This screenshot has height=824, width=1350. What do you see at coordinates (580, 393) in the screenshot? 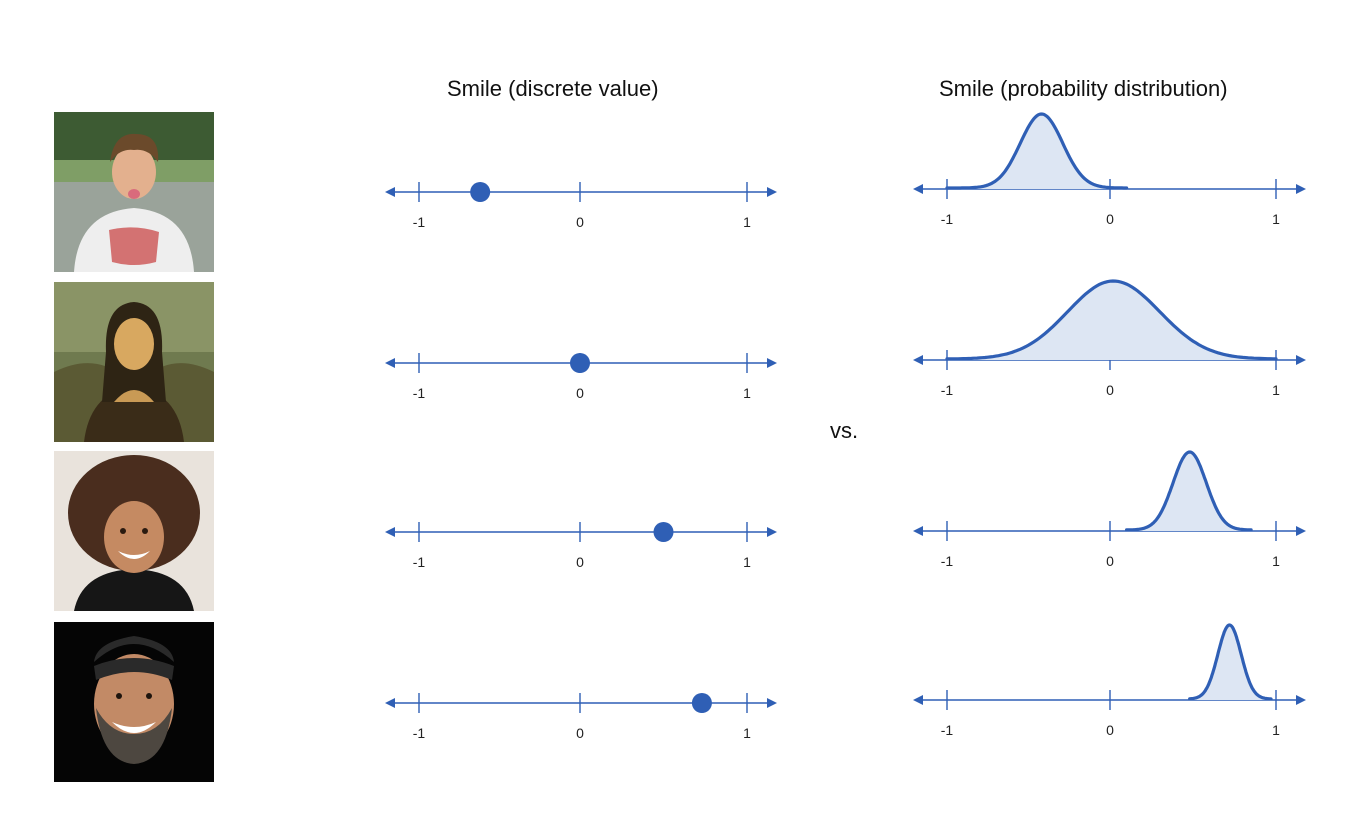
I see `discrete-tick-label-1-1: 0` at bounding box center [580, 393].